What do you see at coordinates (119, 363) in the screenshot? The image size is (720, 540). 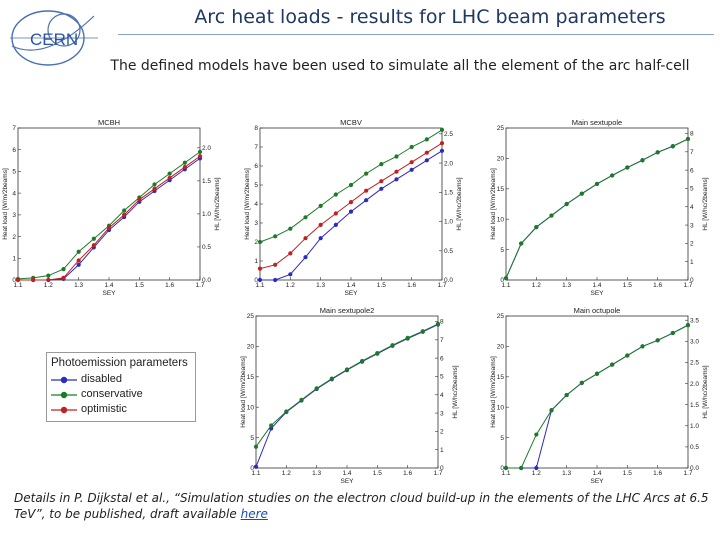 I see `legend-title: Photoemission parameters` at bounding box center [119, 363].